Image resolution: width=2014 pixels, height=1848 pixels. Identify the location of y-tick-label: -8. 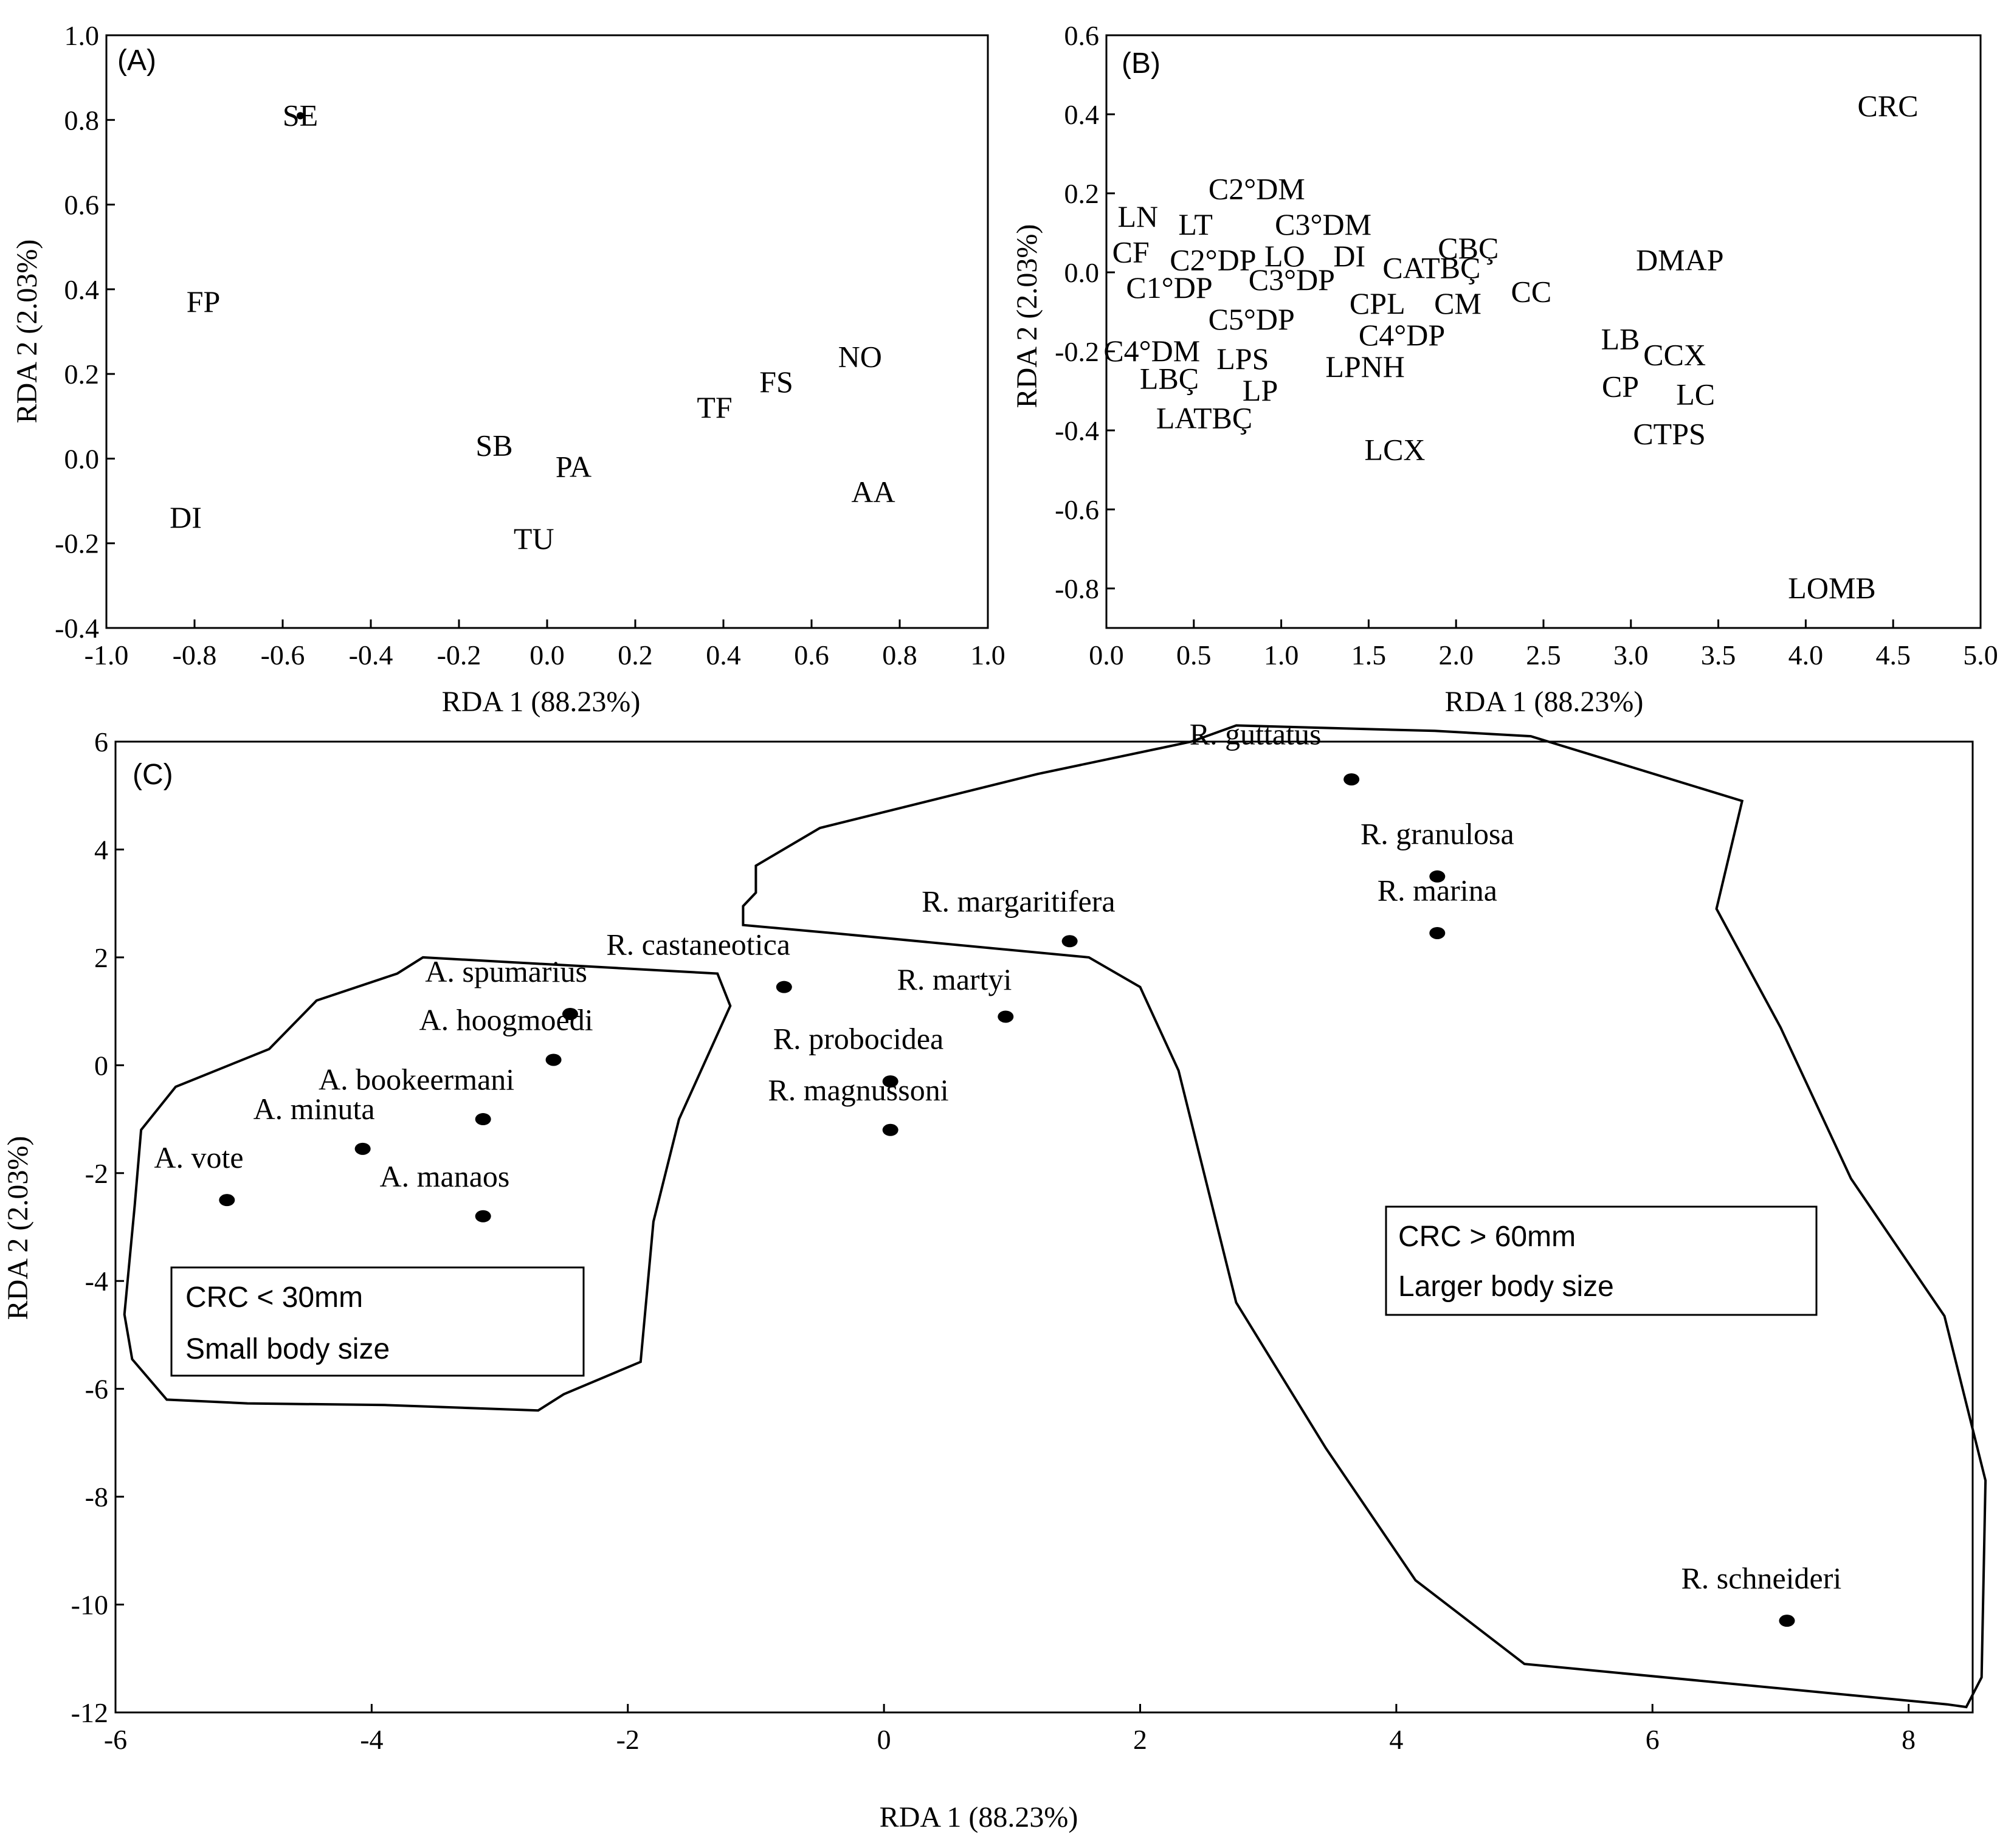
(96, 1496).